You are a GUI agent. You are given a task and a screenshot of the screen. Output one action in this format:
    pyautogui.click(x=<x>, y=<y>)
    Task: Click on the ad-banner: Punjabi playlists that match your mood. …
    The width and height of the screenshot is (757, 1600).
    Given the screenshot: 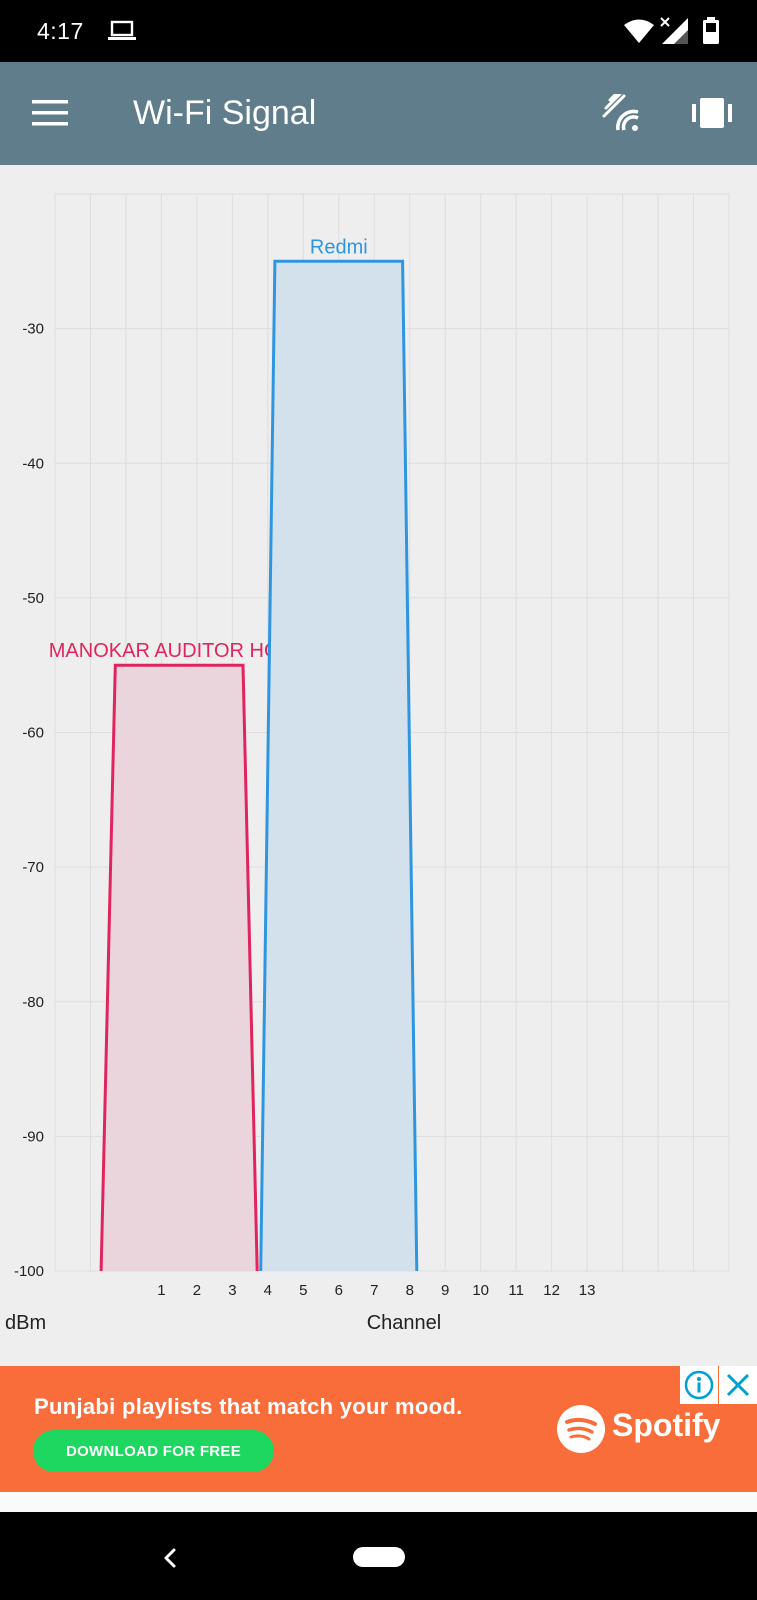 What is the action you would take?
    pyautogui.click(x=378, y=1429)
    